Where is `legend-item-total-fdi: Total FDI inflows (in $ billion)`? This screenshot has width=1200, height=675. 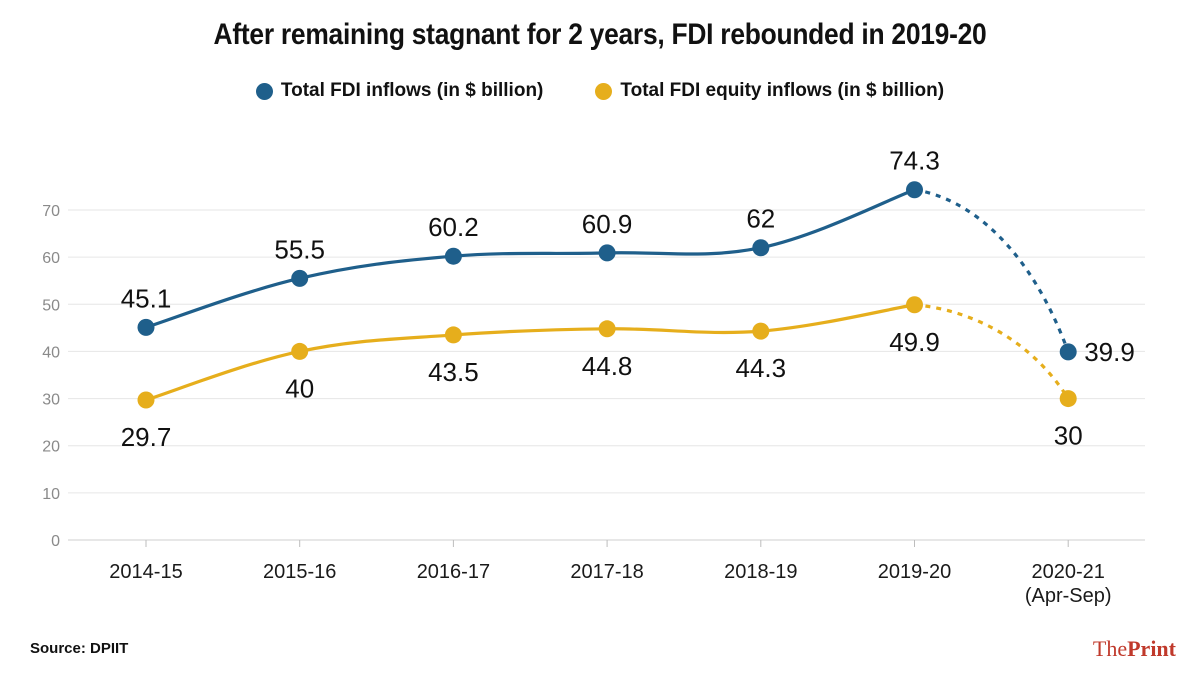
legend-item-total-fdi: Total FDI inflows (in $ billion) is located at coordinates (399, 91).